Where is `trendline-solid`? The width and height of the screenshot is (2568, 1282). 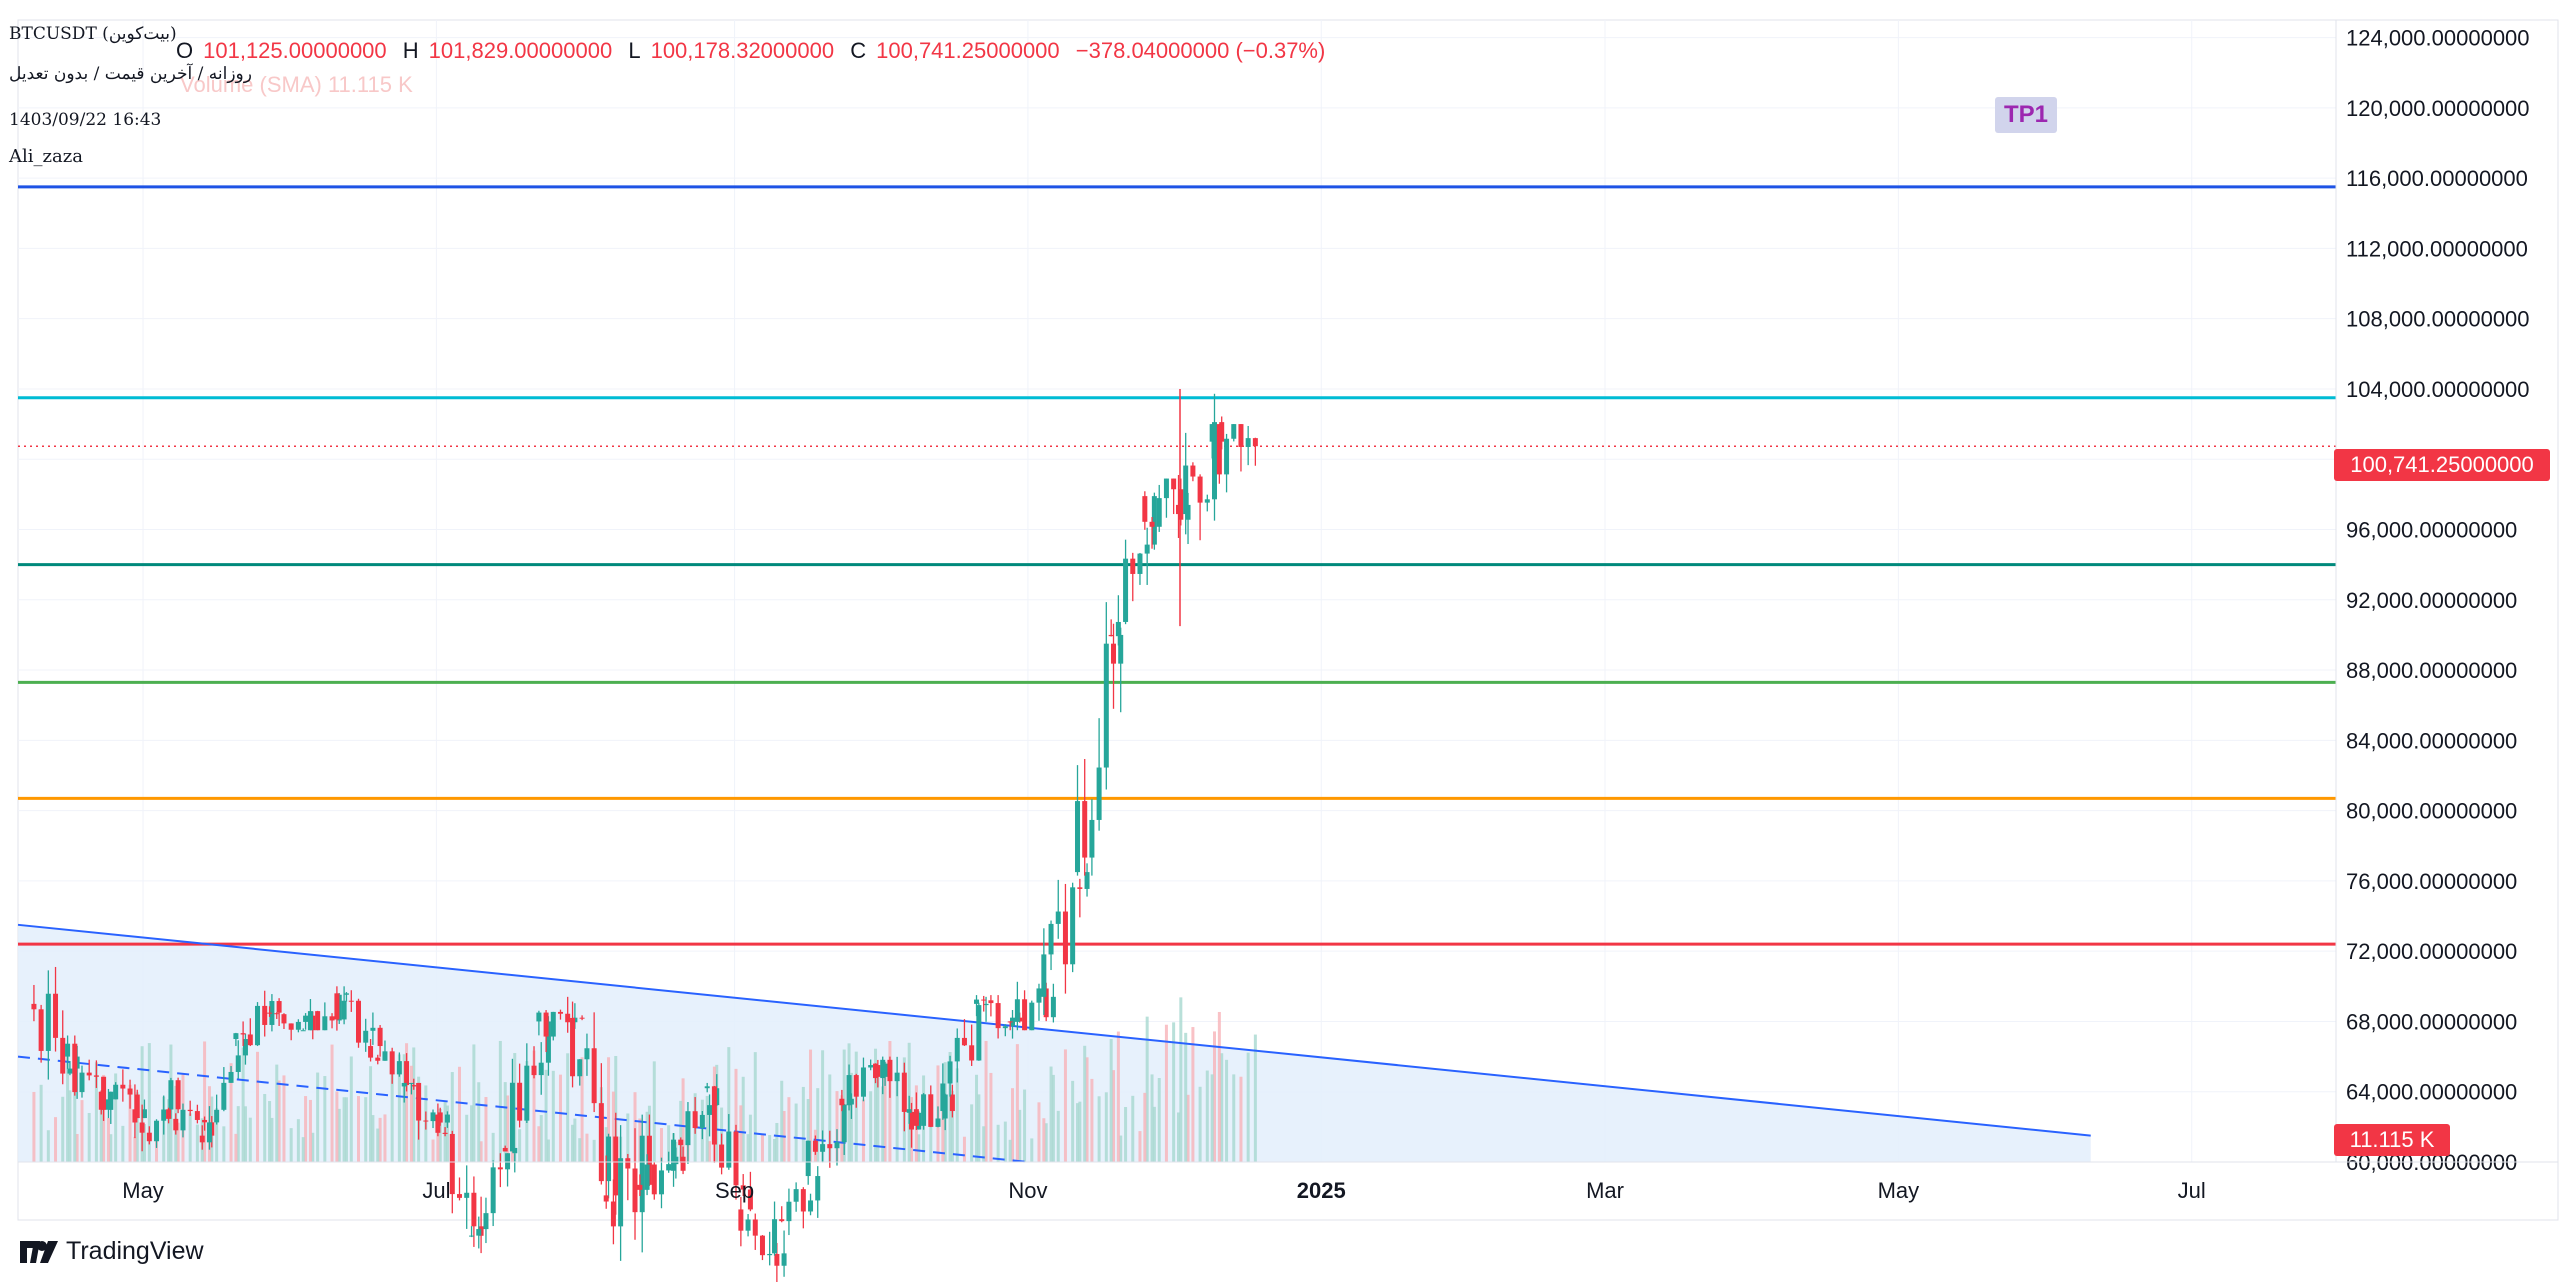
trendline-solid is located at coordinates (1054, 1030).